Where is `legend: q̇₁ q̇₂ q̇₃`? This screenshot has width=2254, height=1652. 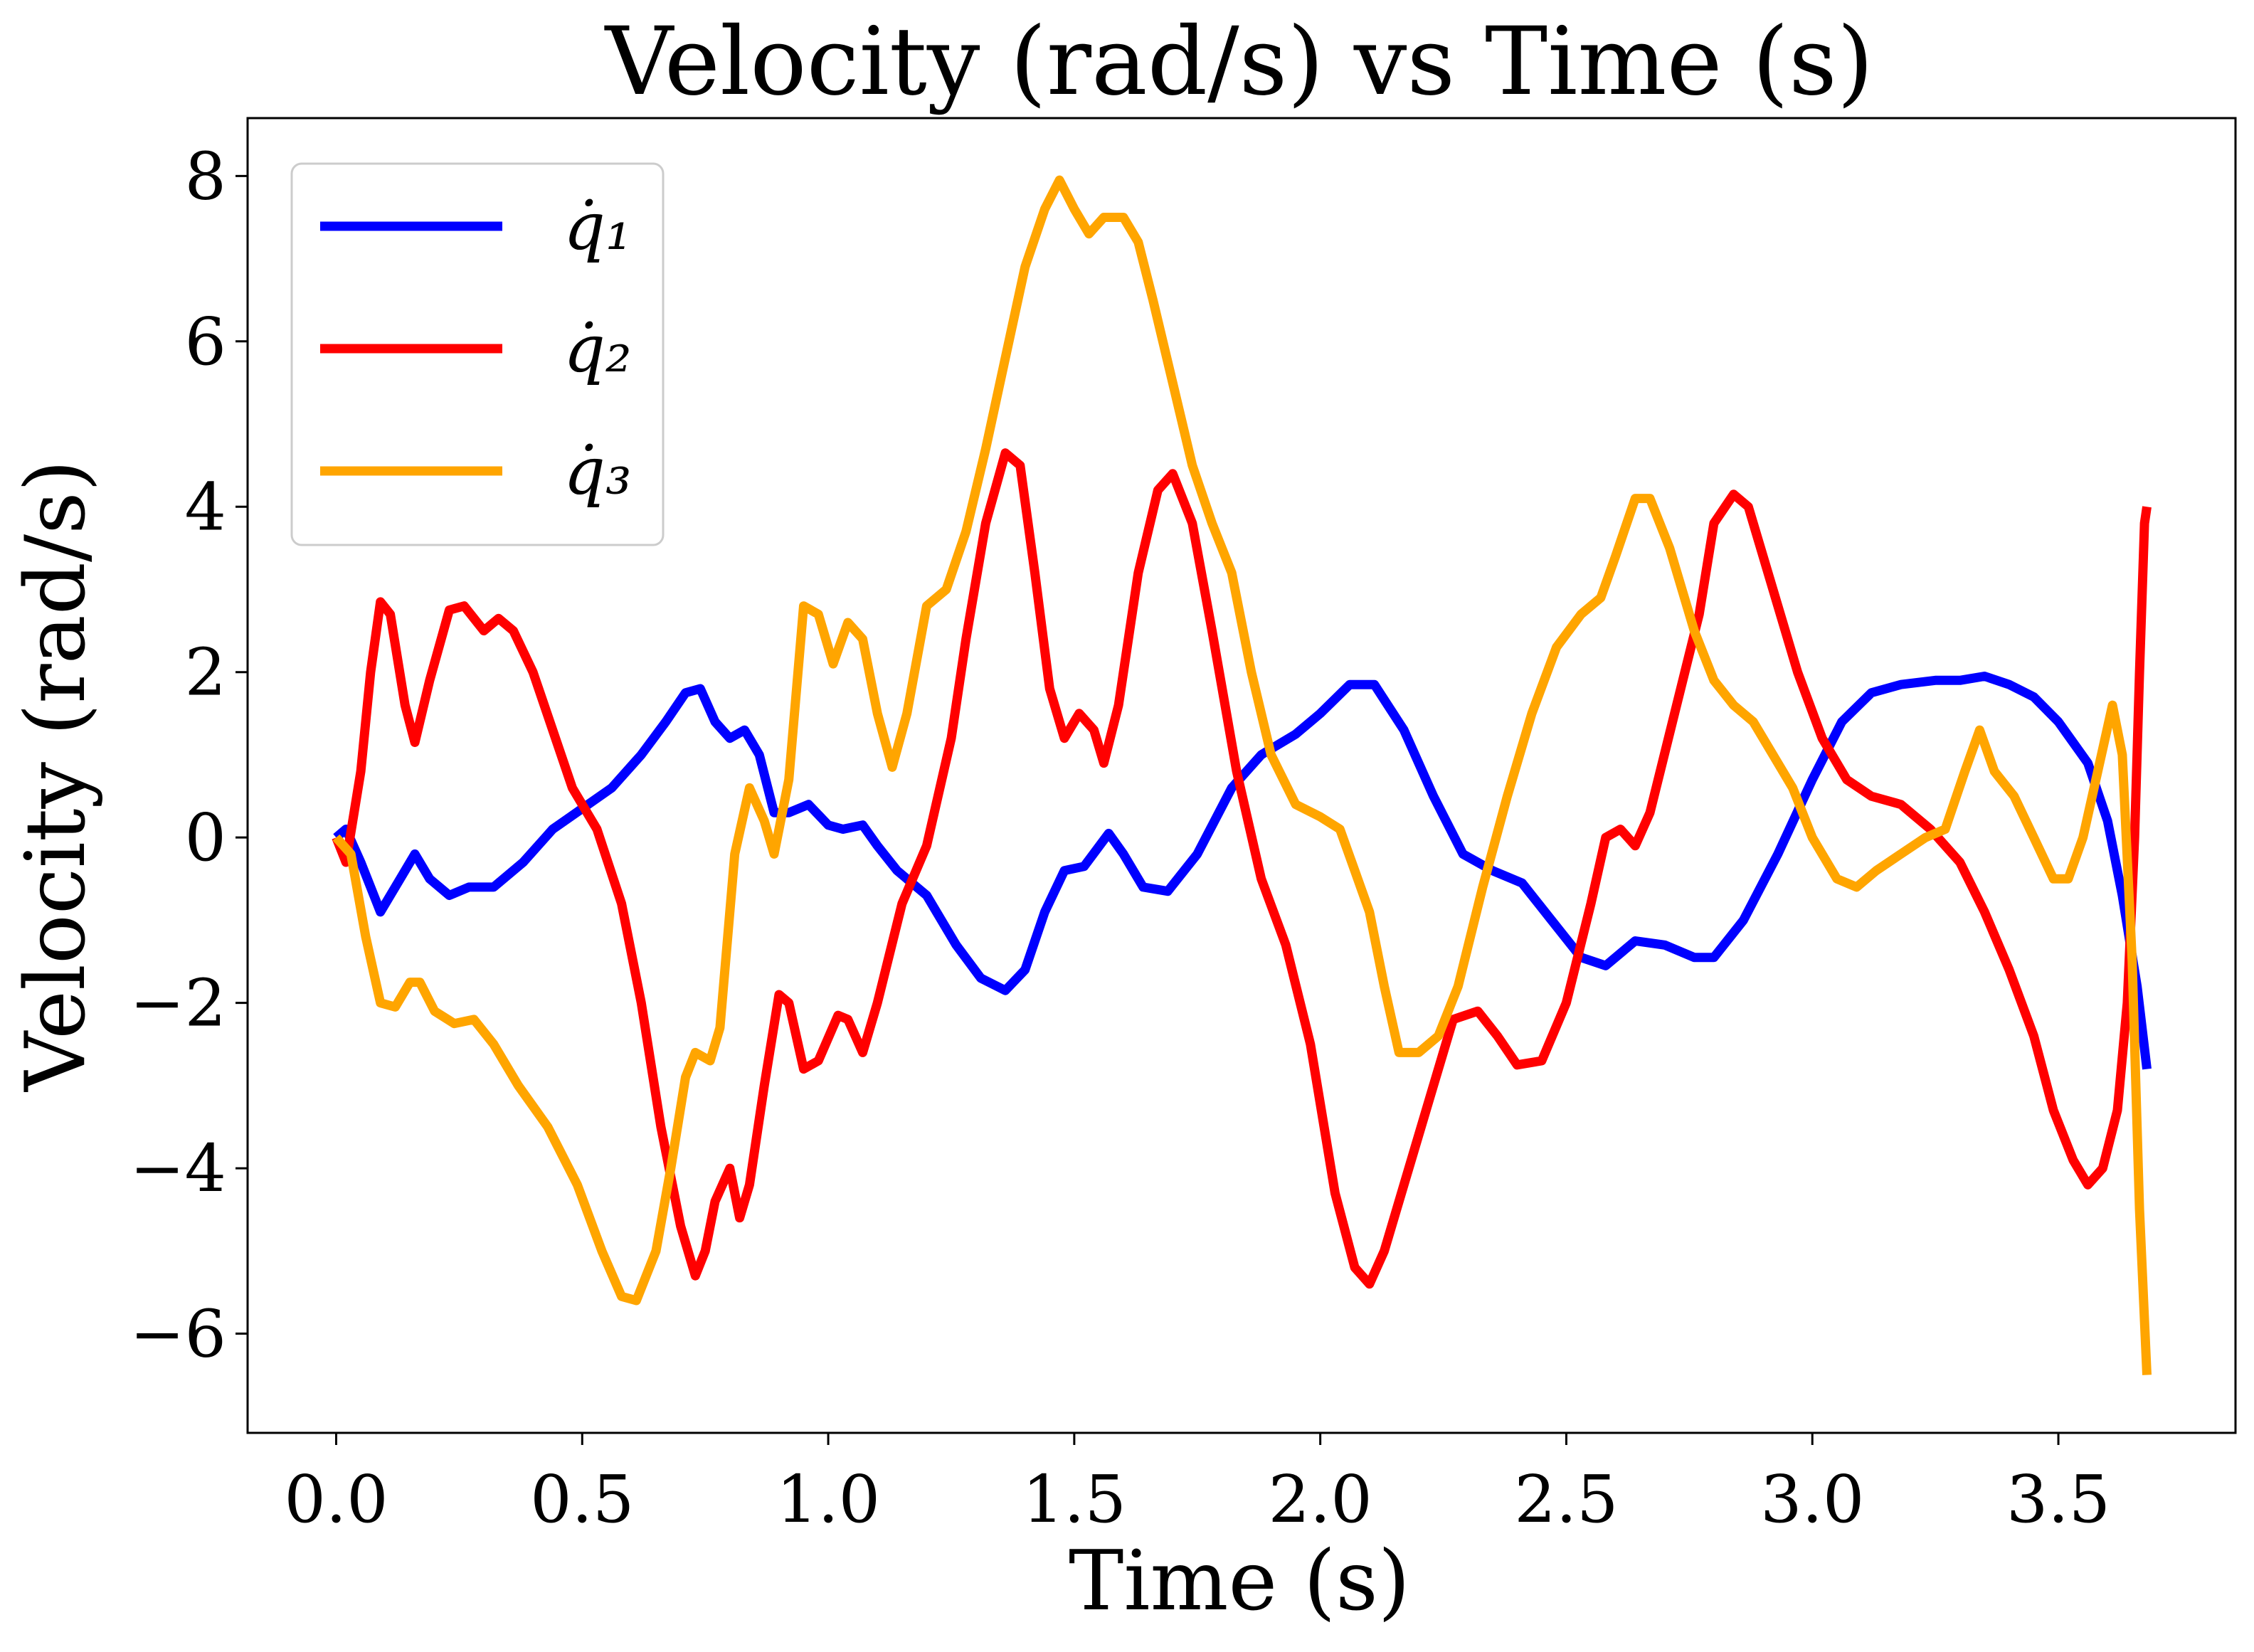
legend: q̇₁ q̇₂ q̇₃ is located at coordinates (478, 354).